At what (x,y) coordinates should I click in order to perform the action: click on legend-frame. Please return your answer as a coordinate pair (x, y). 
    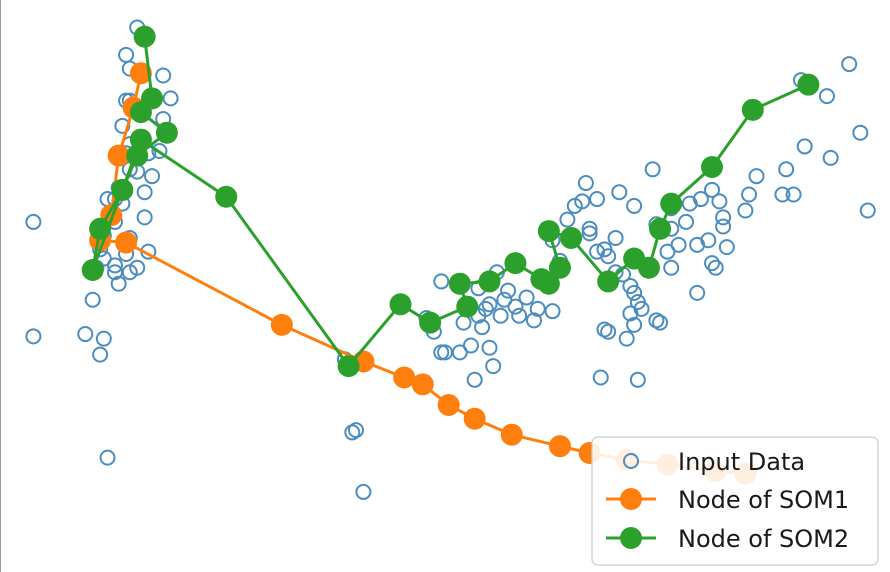
    Looking at the image, I should click on (735, 501).